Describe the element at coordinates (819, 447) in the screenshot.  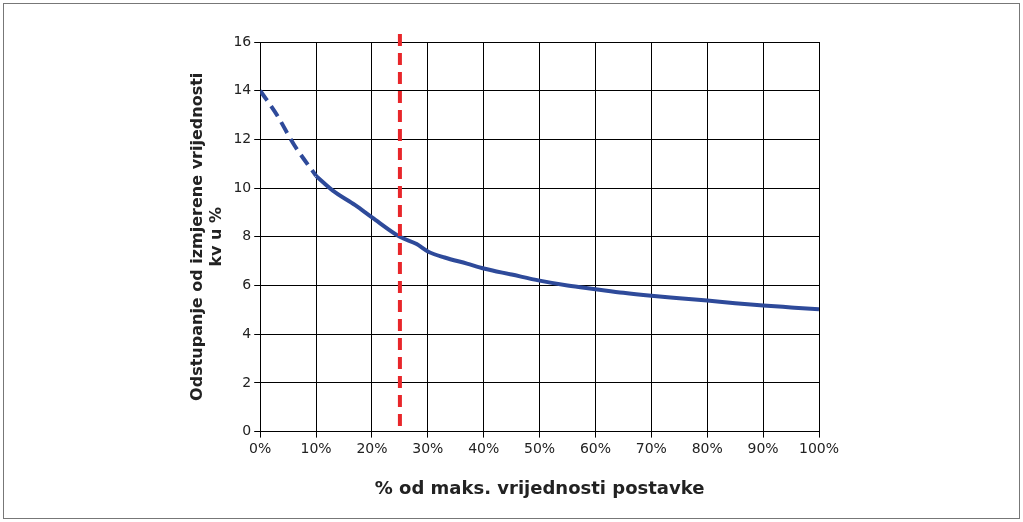
I see `x-tick-label: 100%` at that location.